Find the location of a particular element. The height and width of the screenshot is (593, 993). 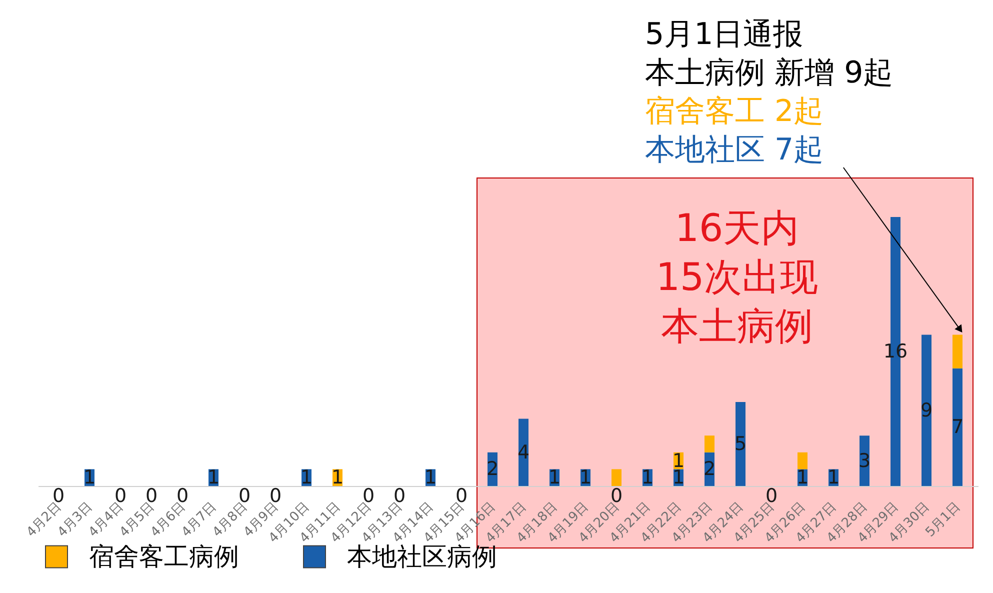

data-label: 9 is located at coordinates (926, 410).